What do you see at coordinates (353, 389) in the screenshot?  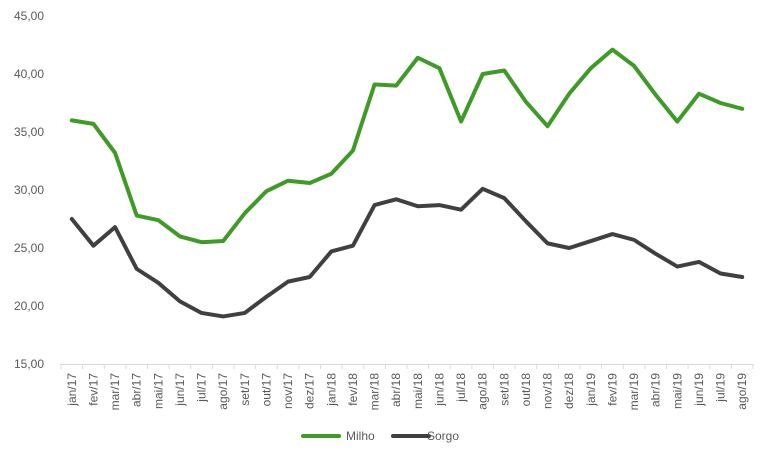 I see `x-tick-label: fev/18` at bounding box center [353, 389].